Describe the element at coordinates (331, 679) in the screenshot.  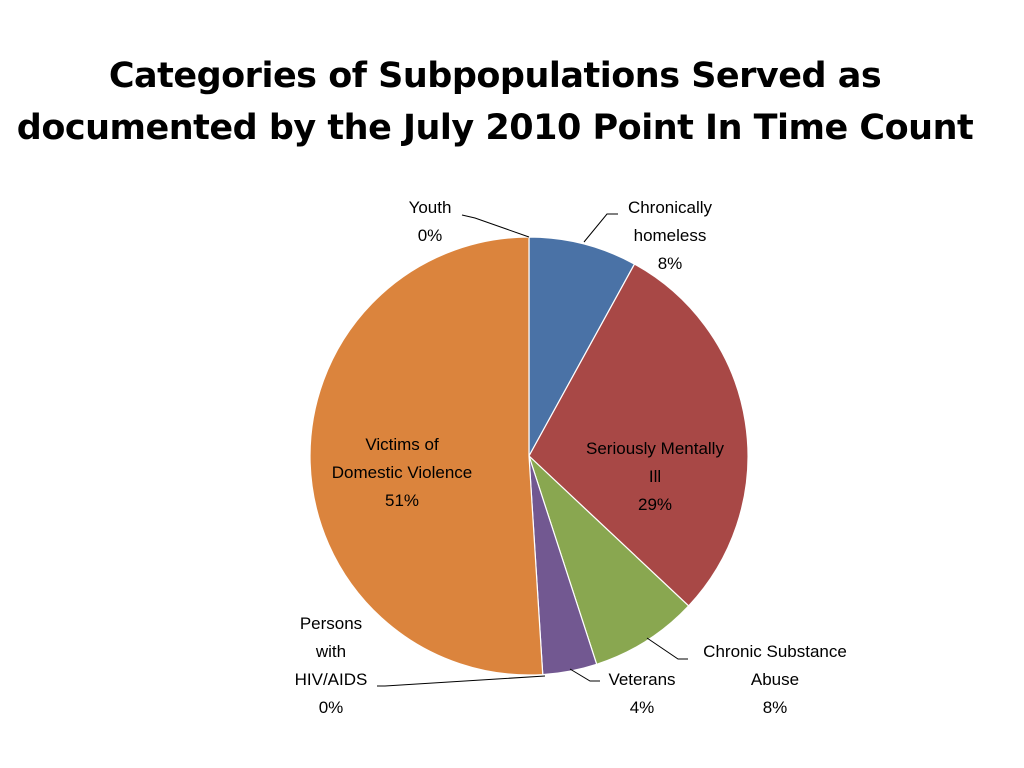
I see `slice-label-persons-with-hiv-aids-line-3: HIV/AIDS` at that location.